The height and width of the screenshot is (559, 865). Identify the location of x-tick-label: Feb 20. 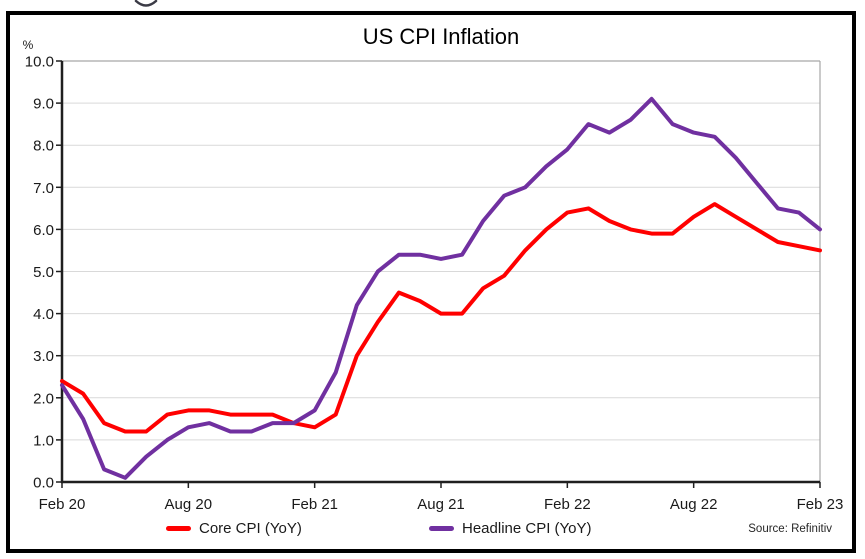
(62, 504).